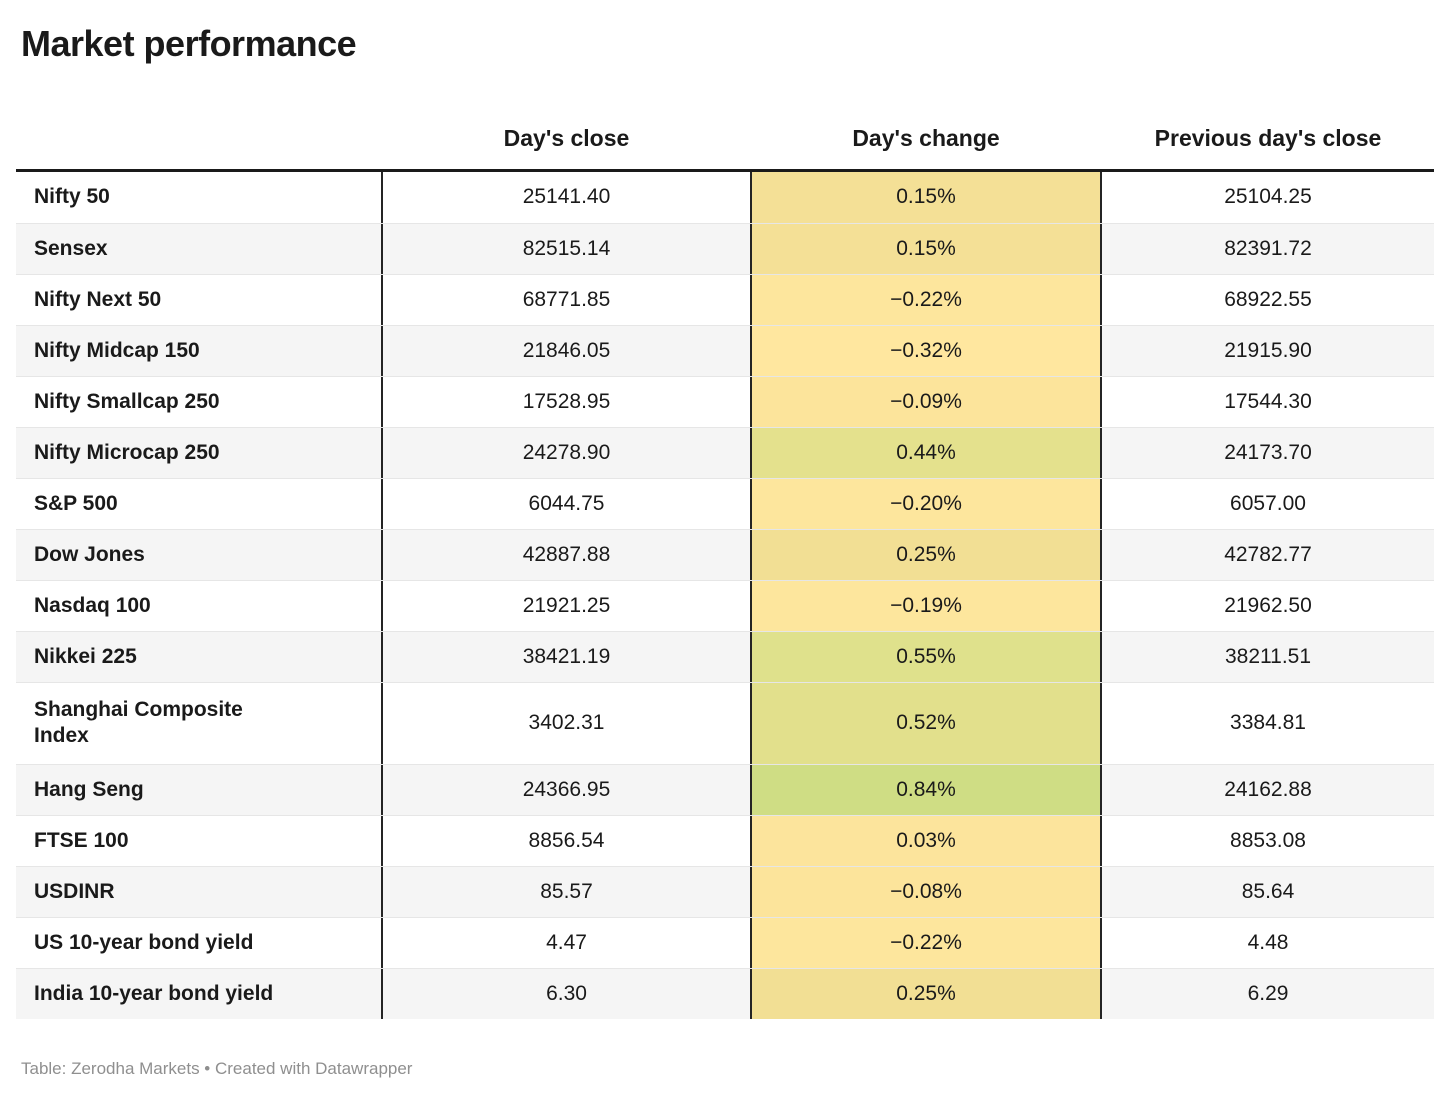 This screenshot has height=1101, width=1456. Describe the element at coordinates (1268, 503) in the screenshot. I see `previous-close-value: 6057.00` at that location.